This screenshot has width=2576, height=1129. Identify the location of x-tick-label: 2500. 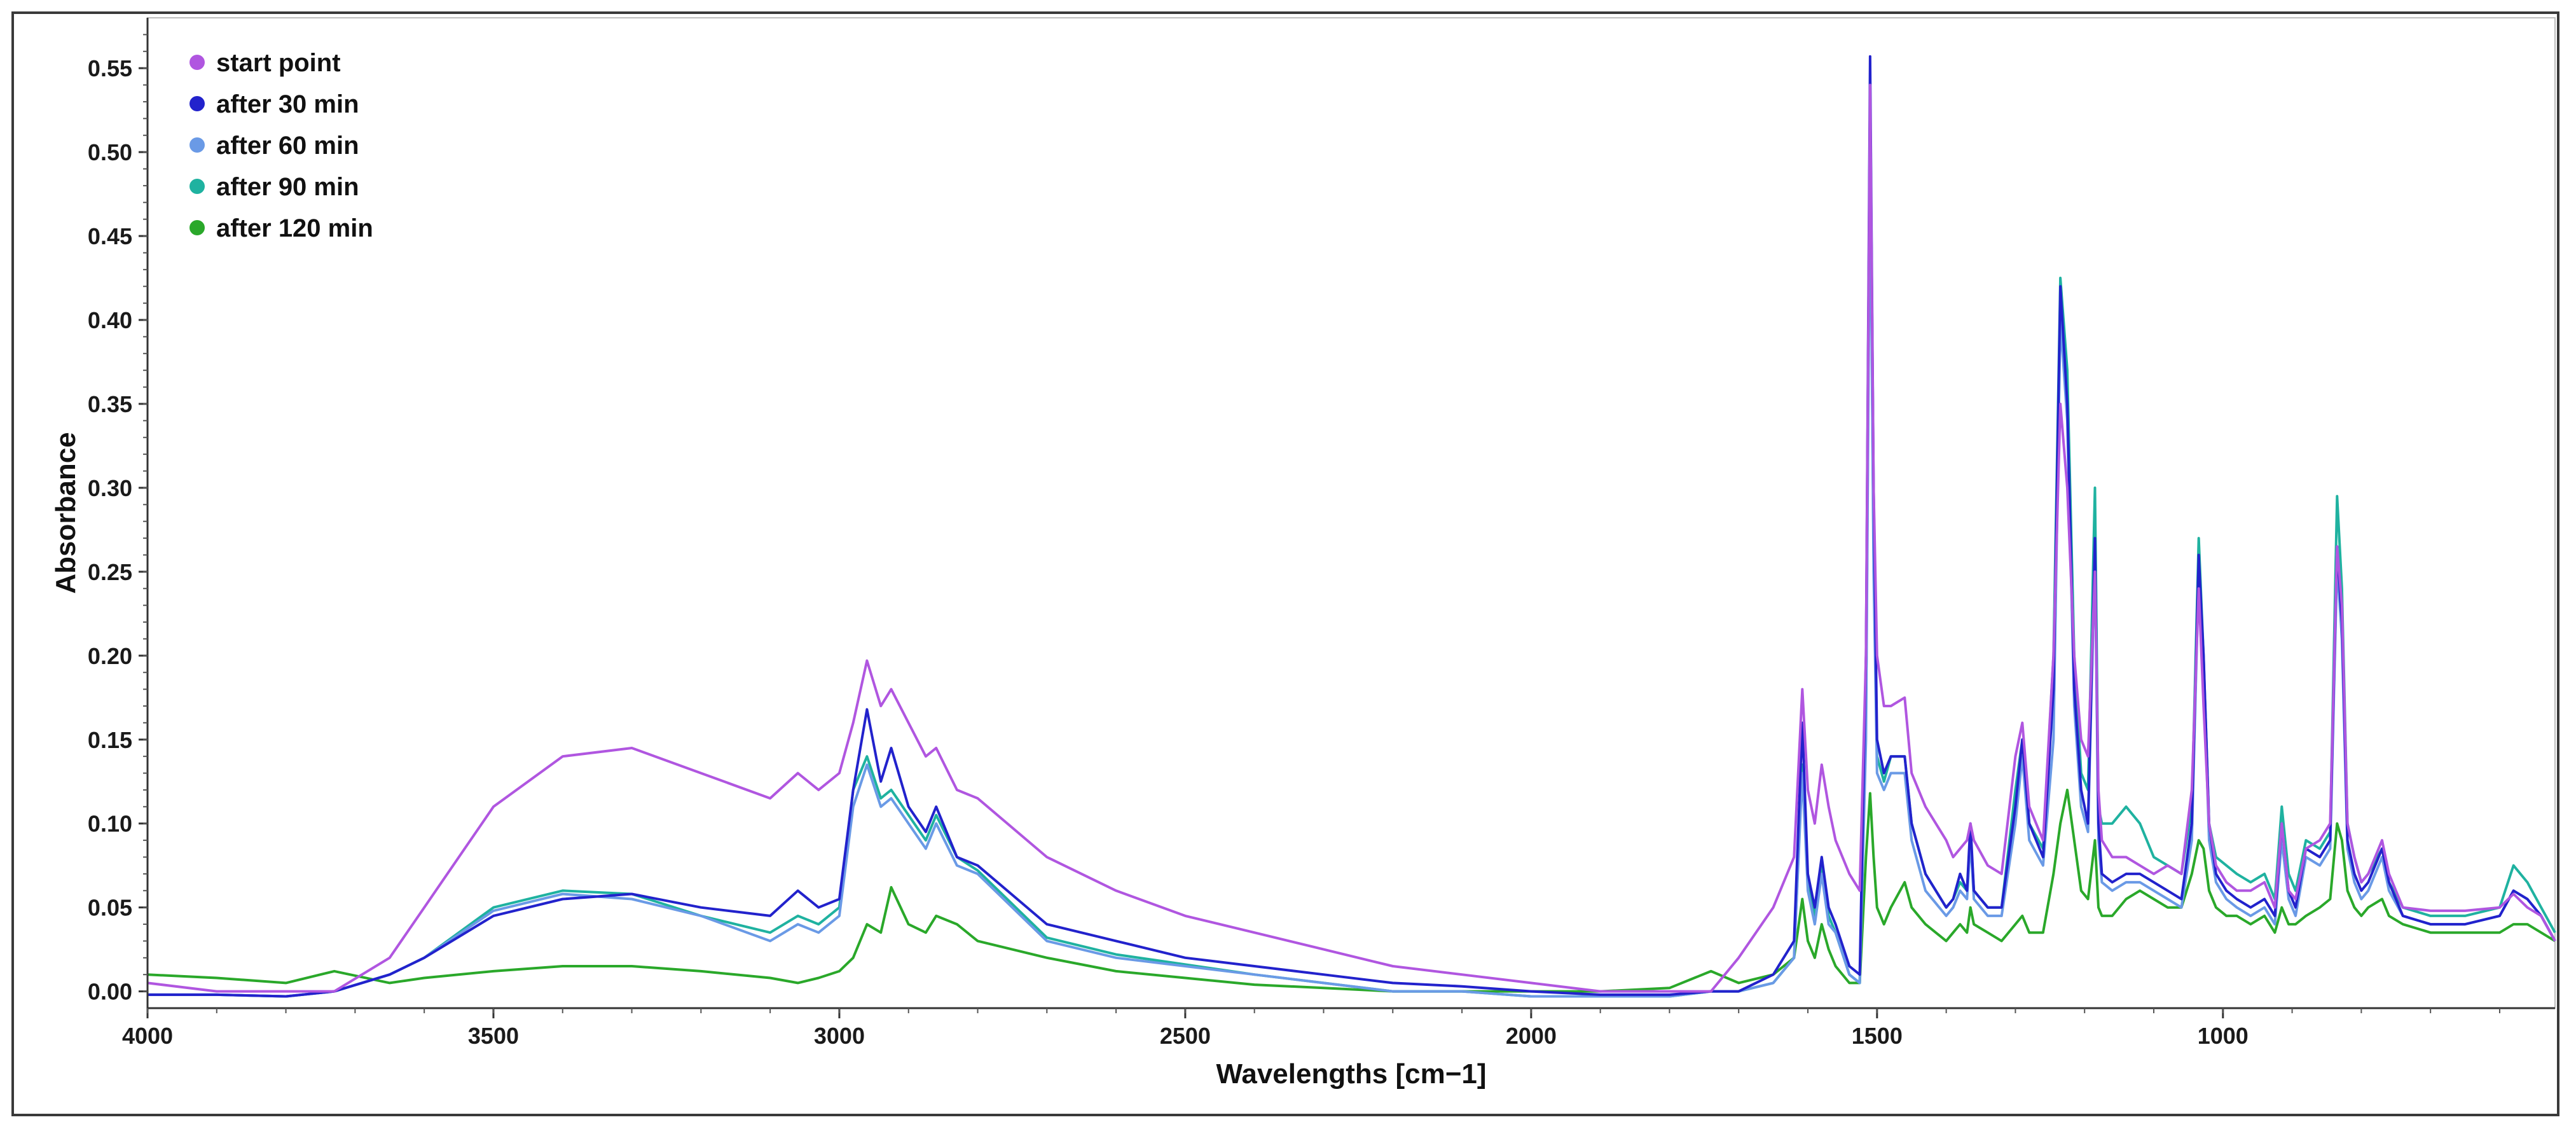
(1185, 1036).